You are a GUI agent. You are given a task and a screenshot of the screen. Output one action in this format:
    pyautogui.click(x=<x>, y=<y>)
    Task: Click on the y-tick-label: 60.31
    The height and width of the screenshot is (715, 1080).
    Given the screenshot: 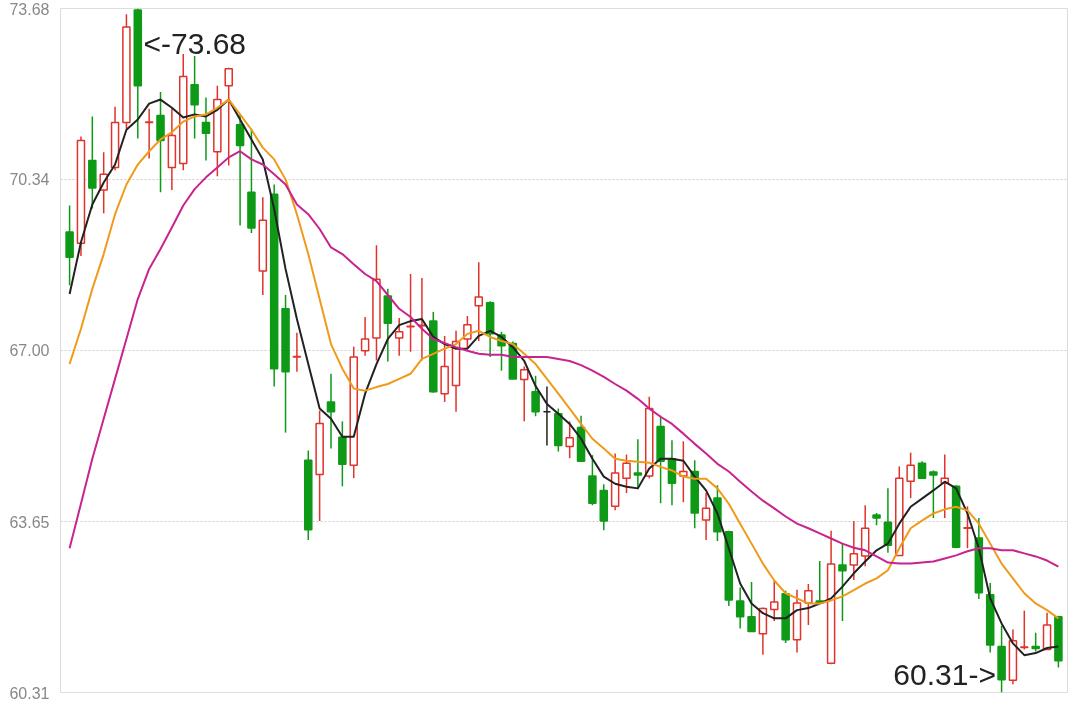 What is the action you would take?
    pyautogui.click(x=29, y=693)
    